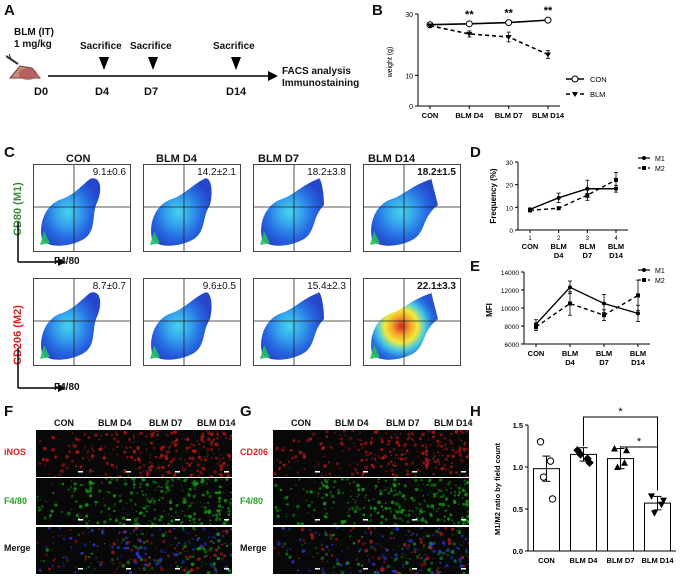 The width and height of the screenshot is (685, 585). Describe the element at coordinates (508, 37) in the screenshot. I see `data-point` at that location.